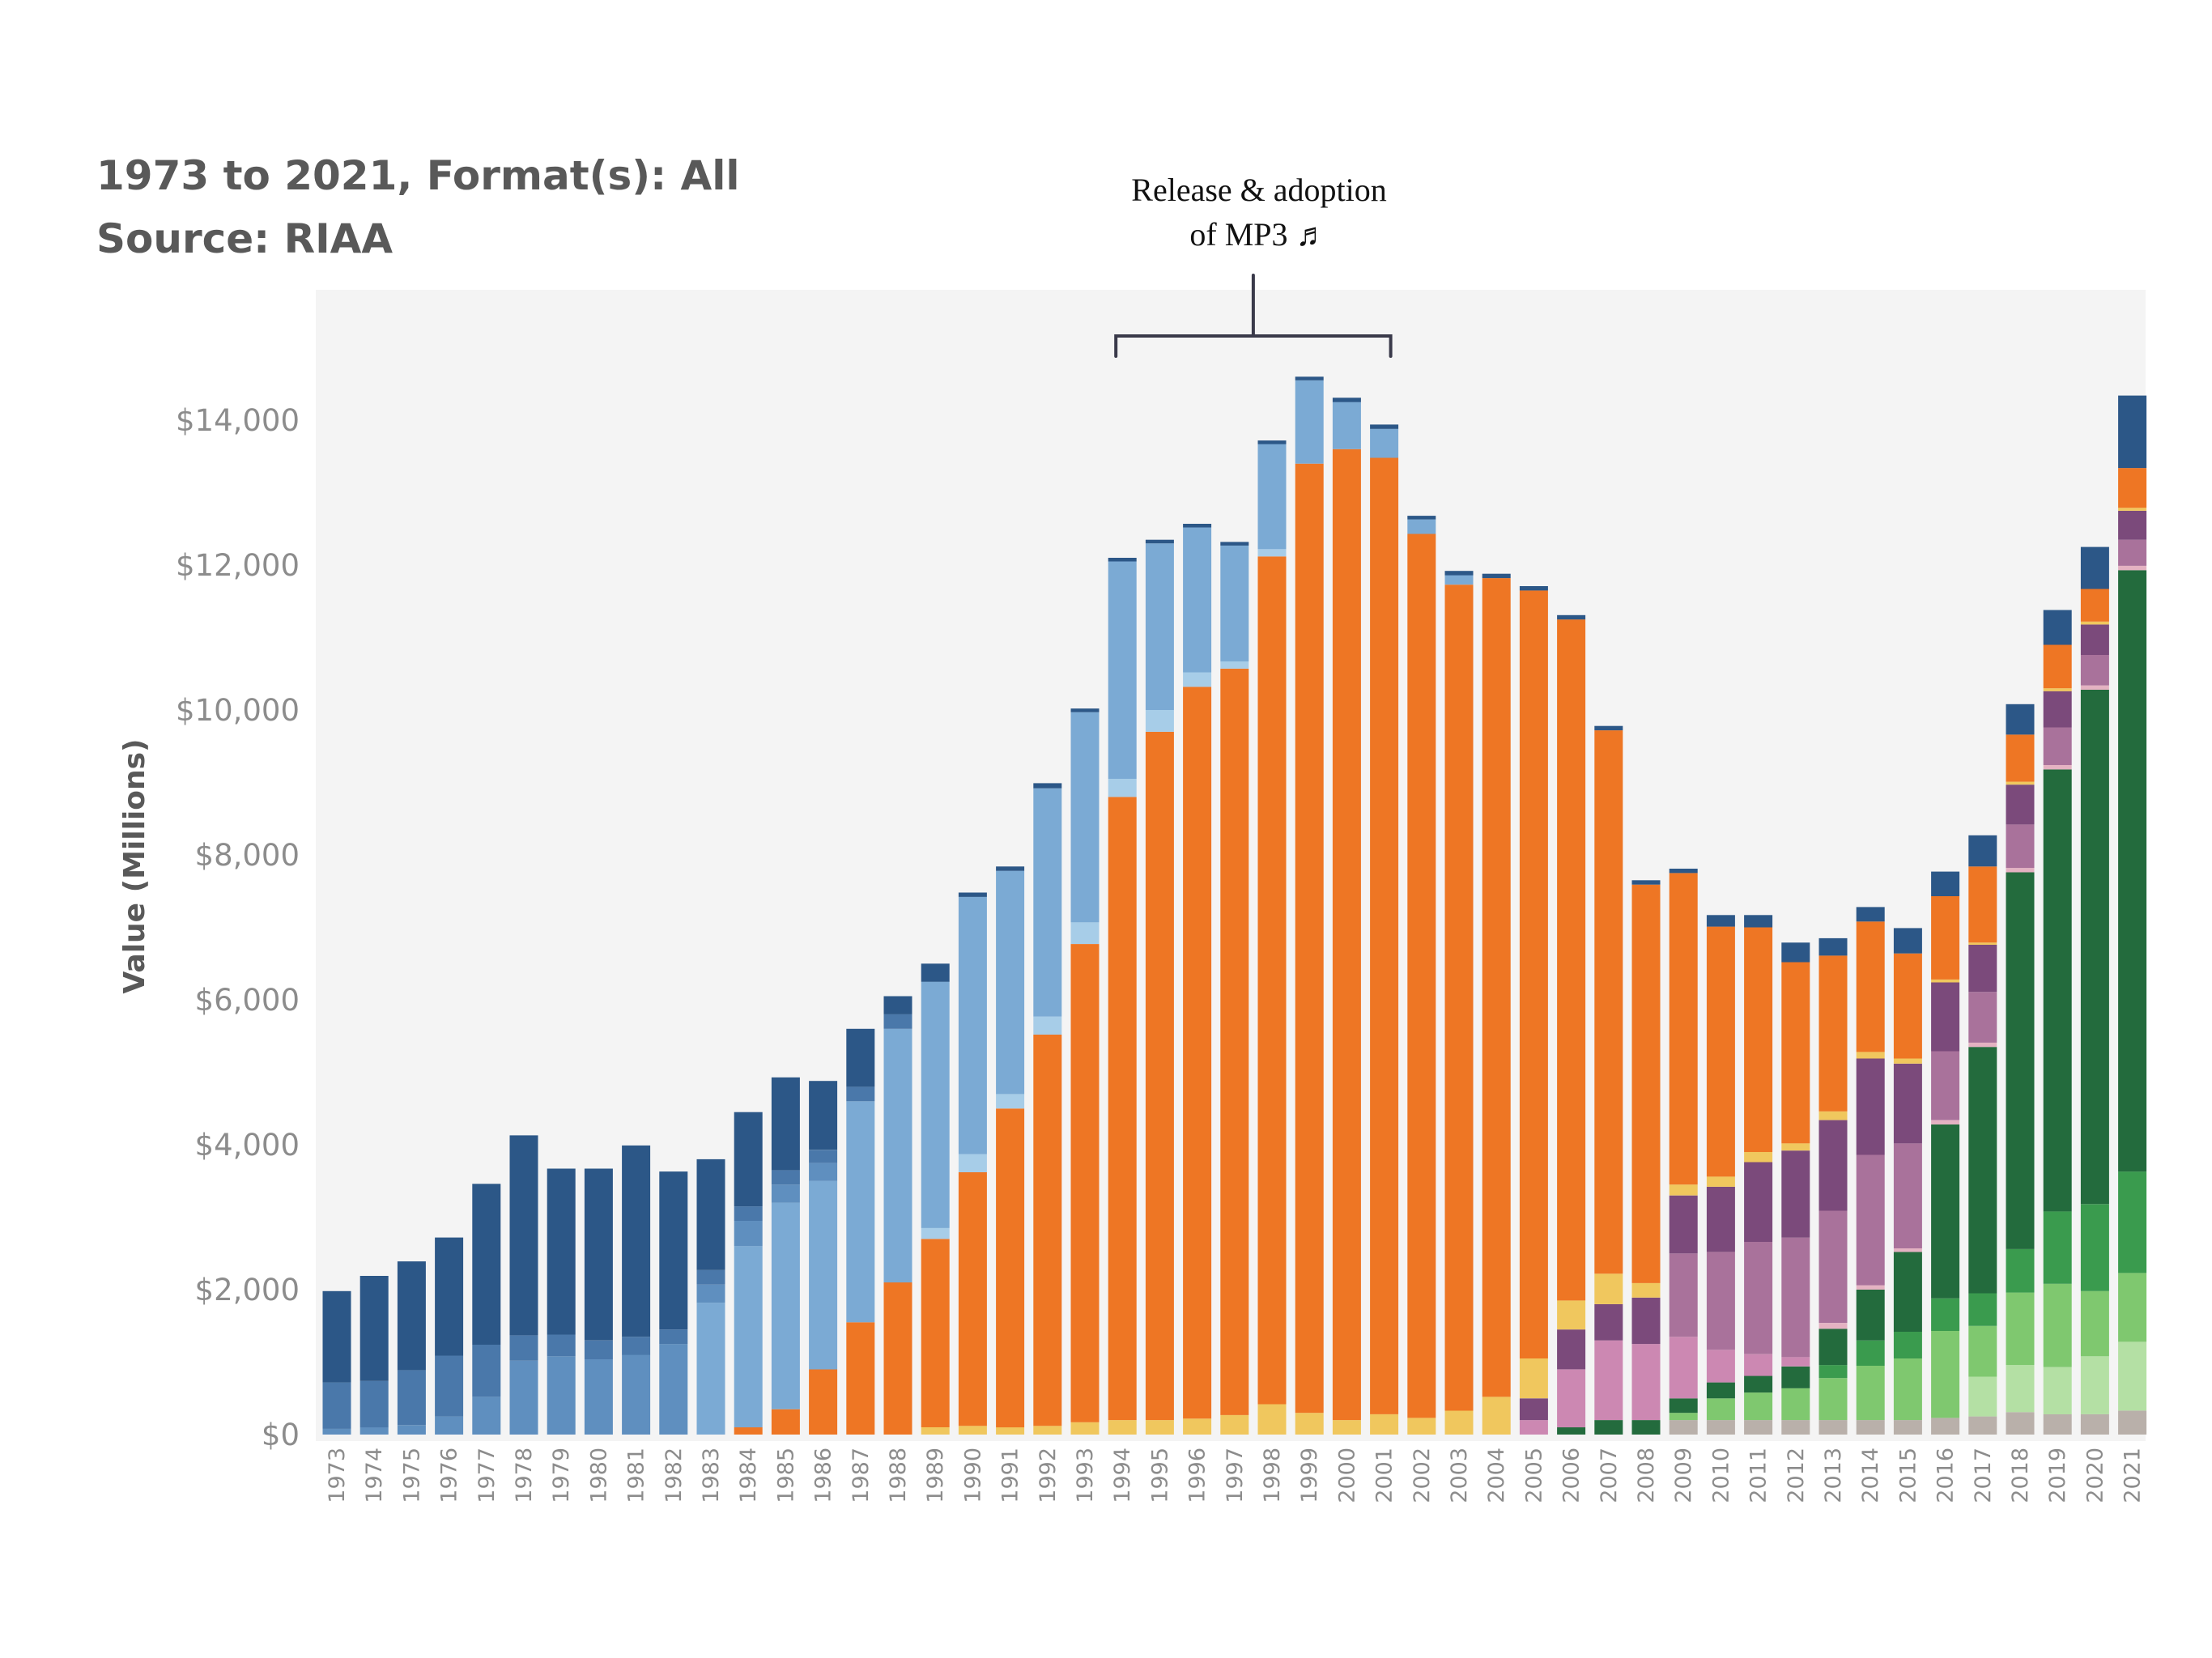 Image resolution: width=2212 pixels, height=1658 pixels. What do you see at coordinates (1721, 1475) in the screenshot?
I see `x-tick-label: 2010` at bounding box center [1721, 1475].